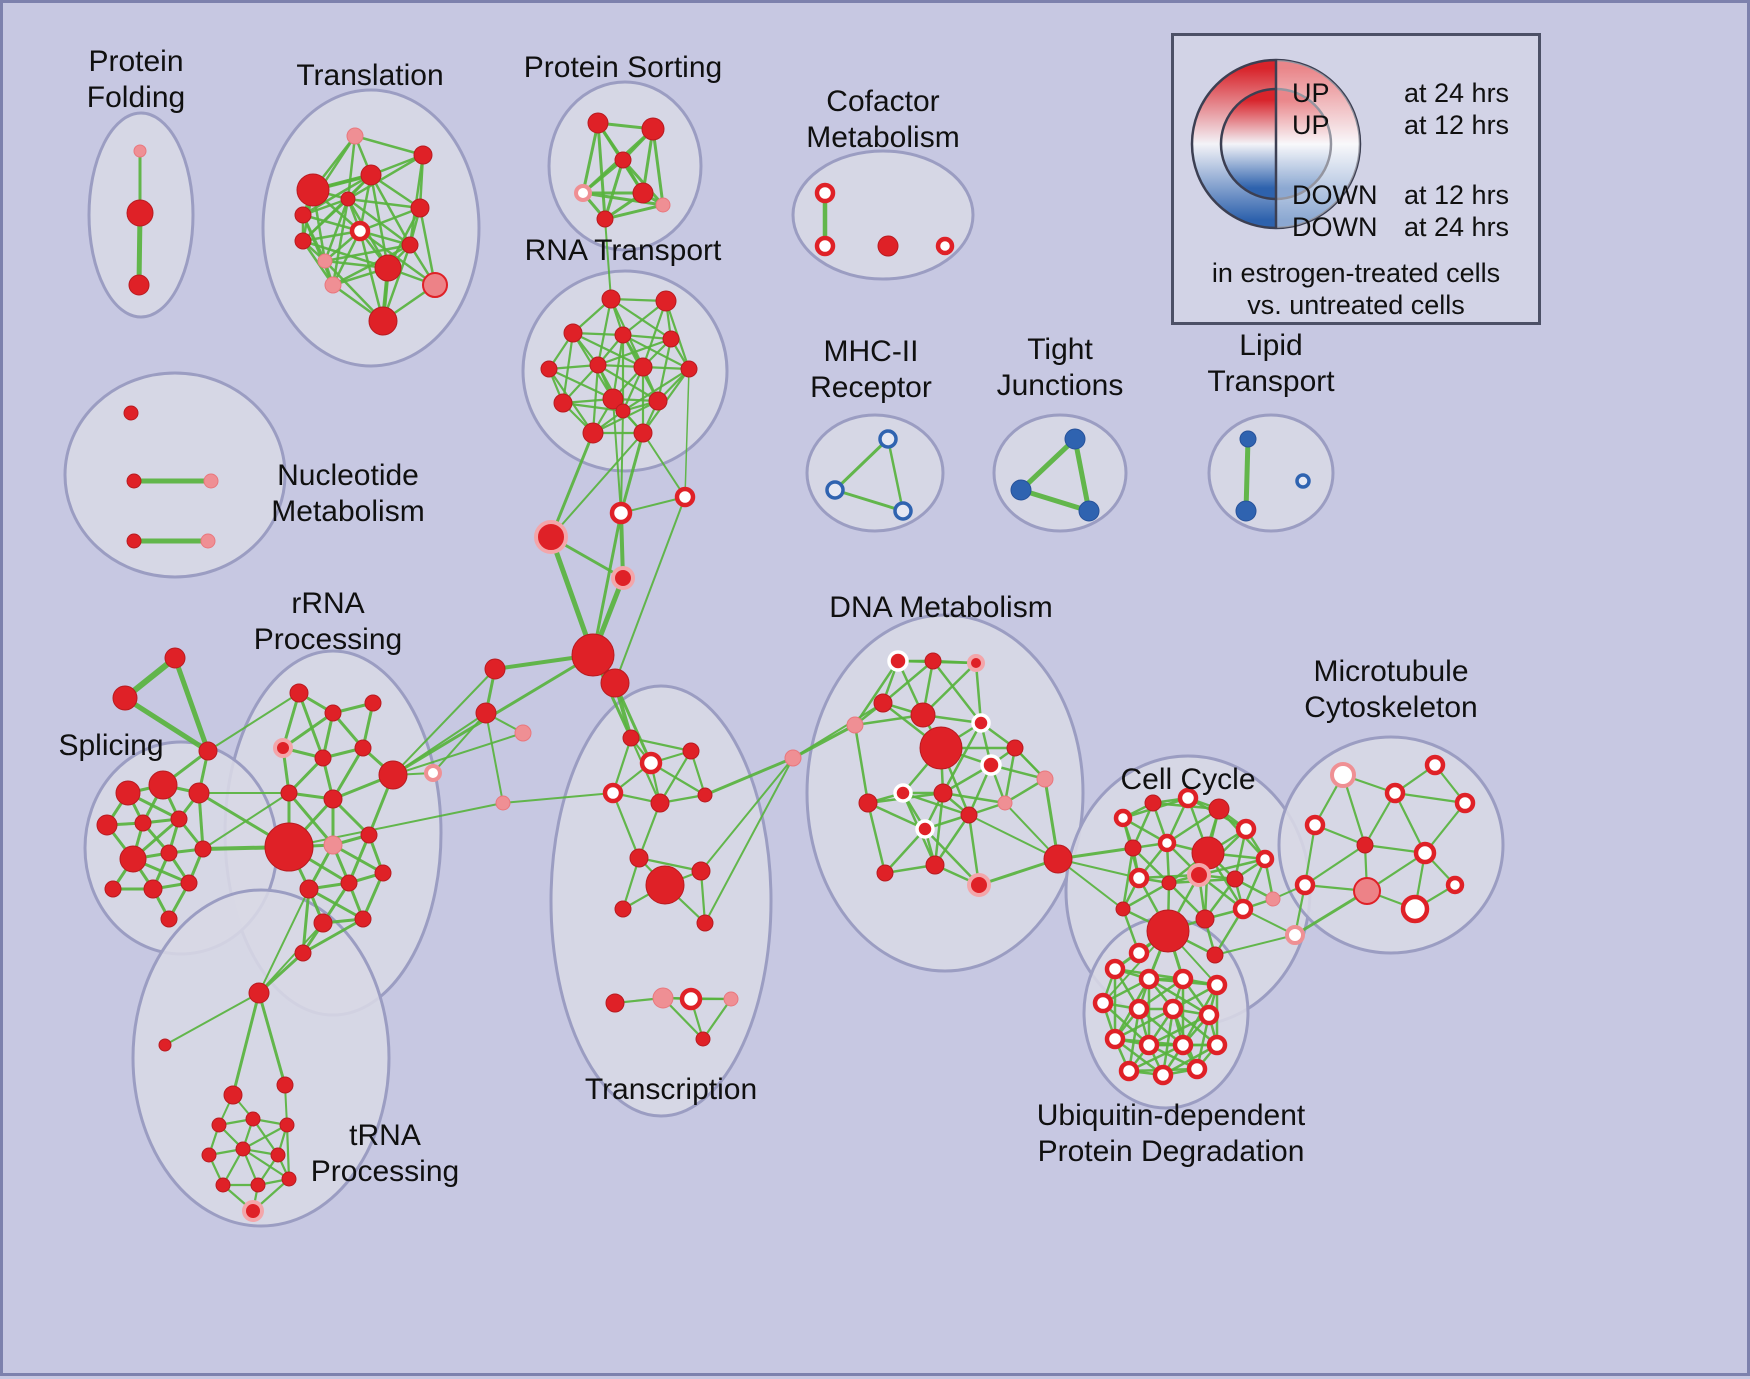  I want to click on legend-entry-down-24: DOWN at 24 hrs, so click(1400, 227).